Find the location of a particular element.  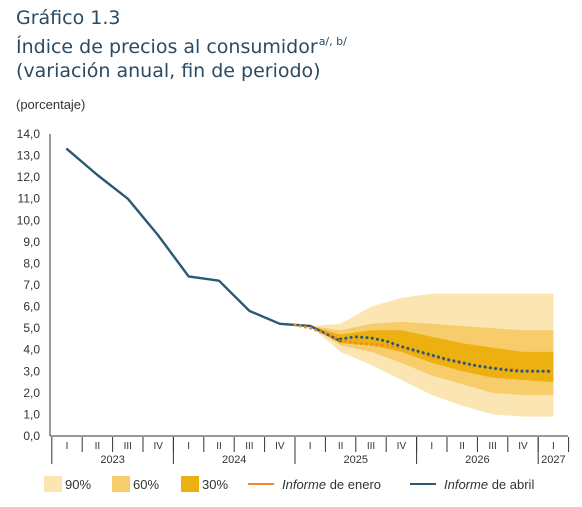

y-tick-label: 11,0 is located at coordinates (29, 199).